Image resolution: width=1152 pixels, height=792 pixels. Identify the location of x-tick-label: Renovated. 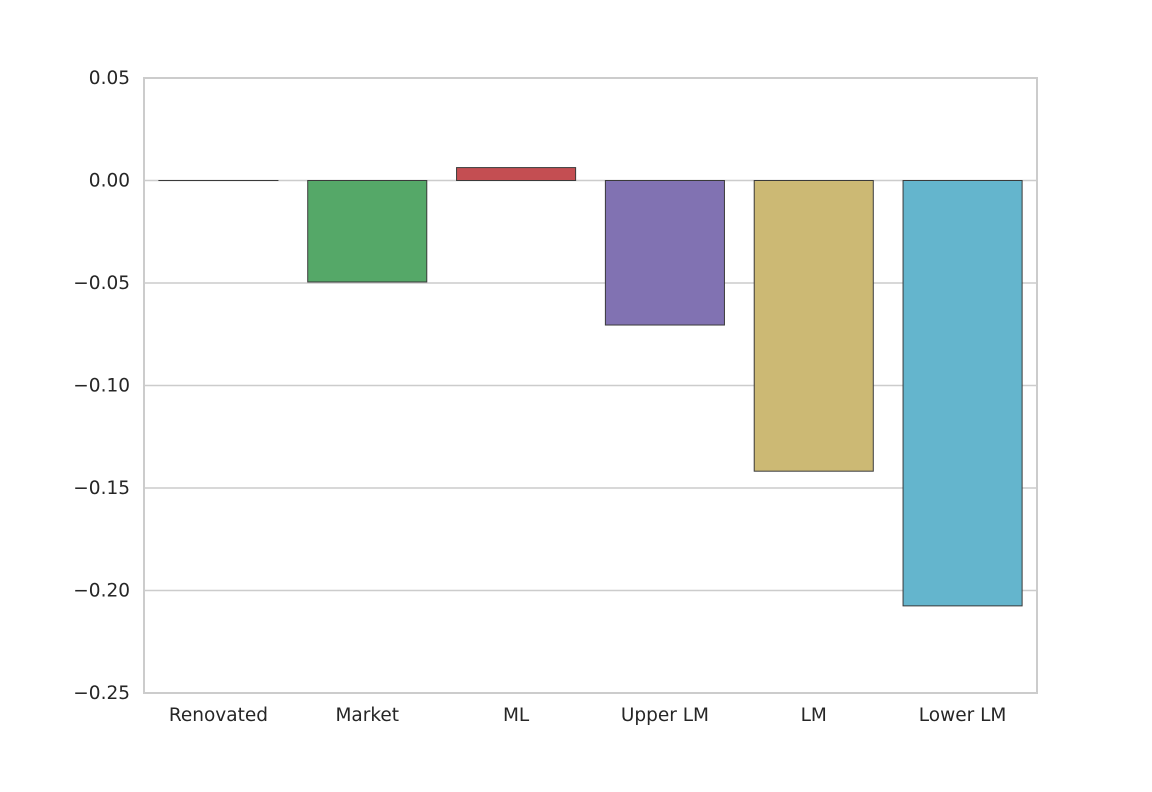
(218, 715).